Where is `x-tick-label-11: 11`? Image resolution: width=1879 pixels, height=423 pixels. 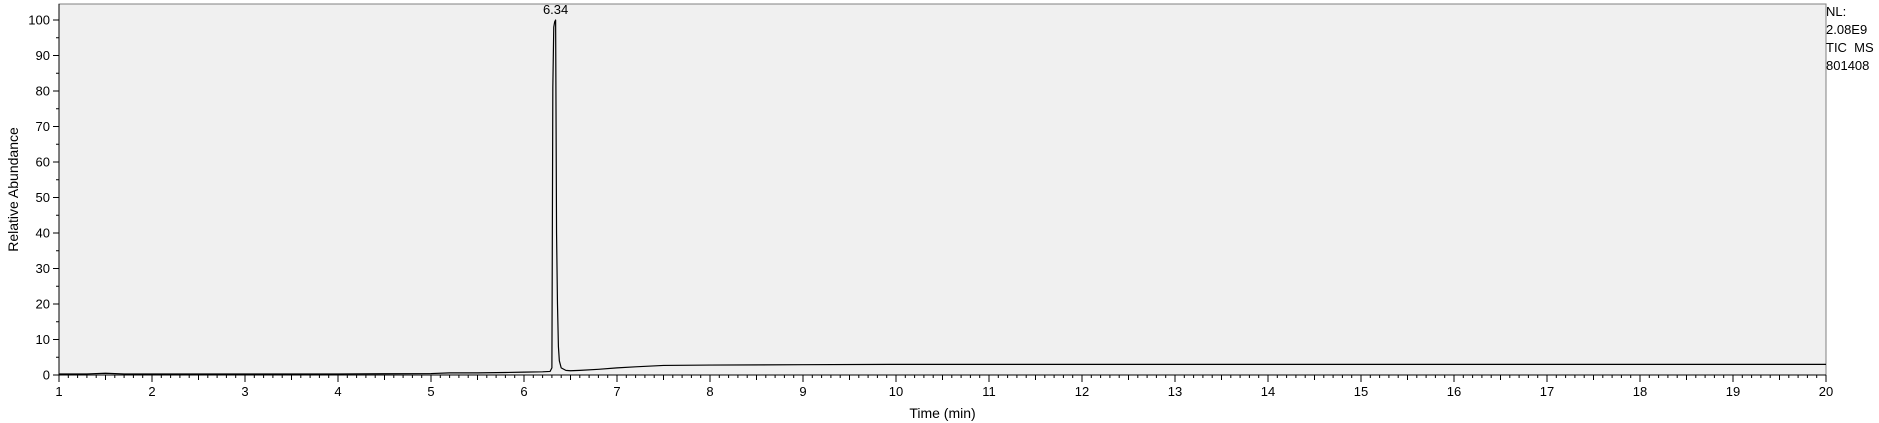 x-tick-label-11: 11 is located at coordinates (989, 391).